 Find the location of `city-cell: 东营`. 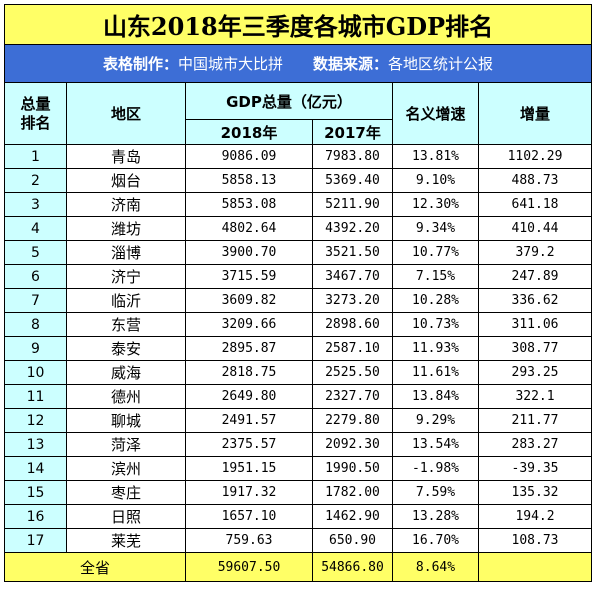

city-cell: 东营 is located at coordinates (126, 324).